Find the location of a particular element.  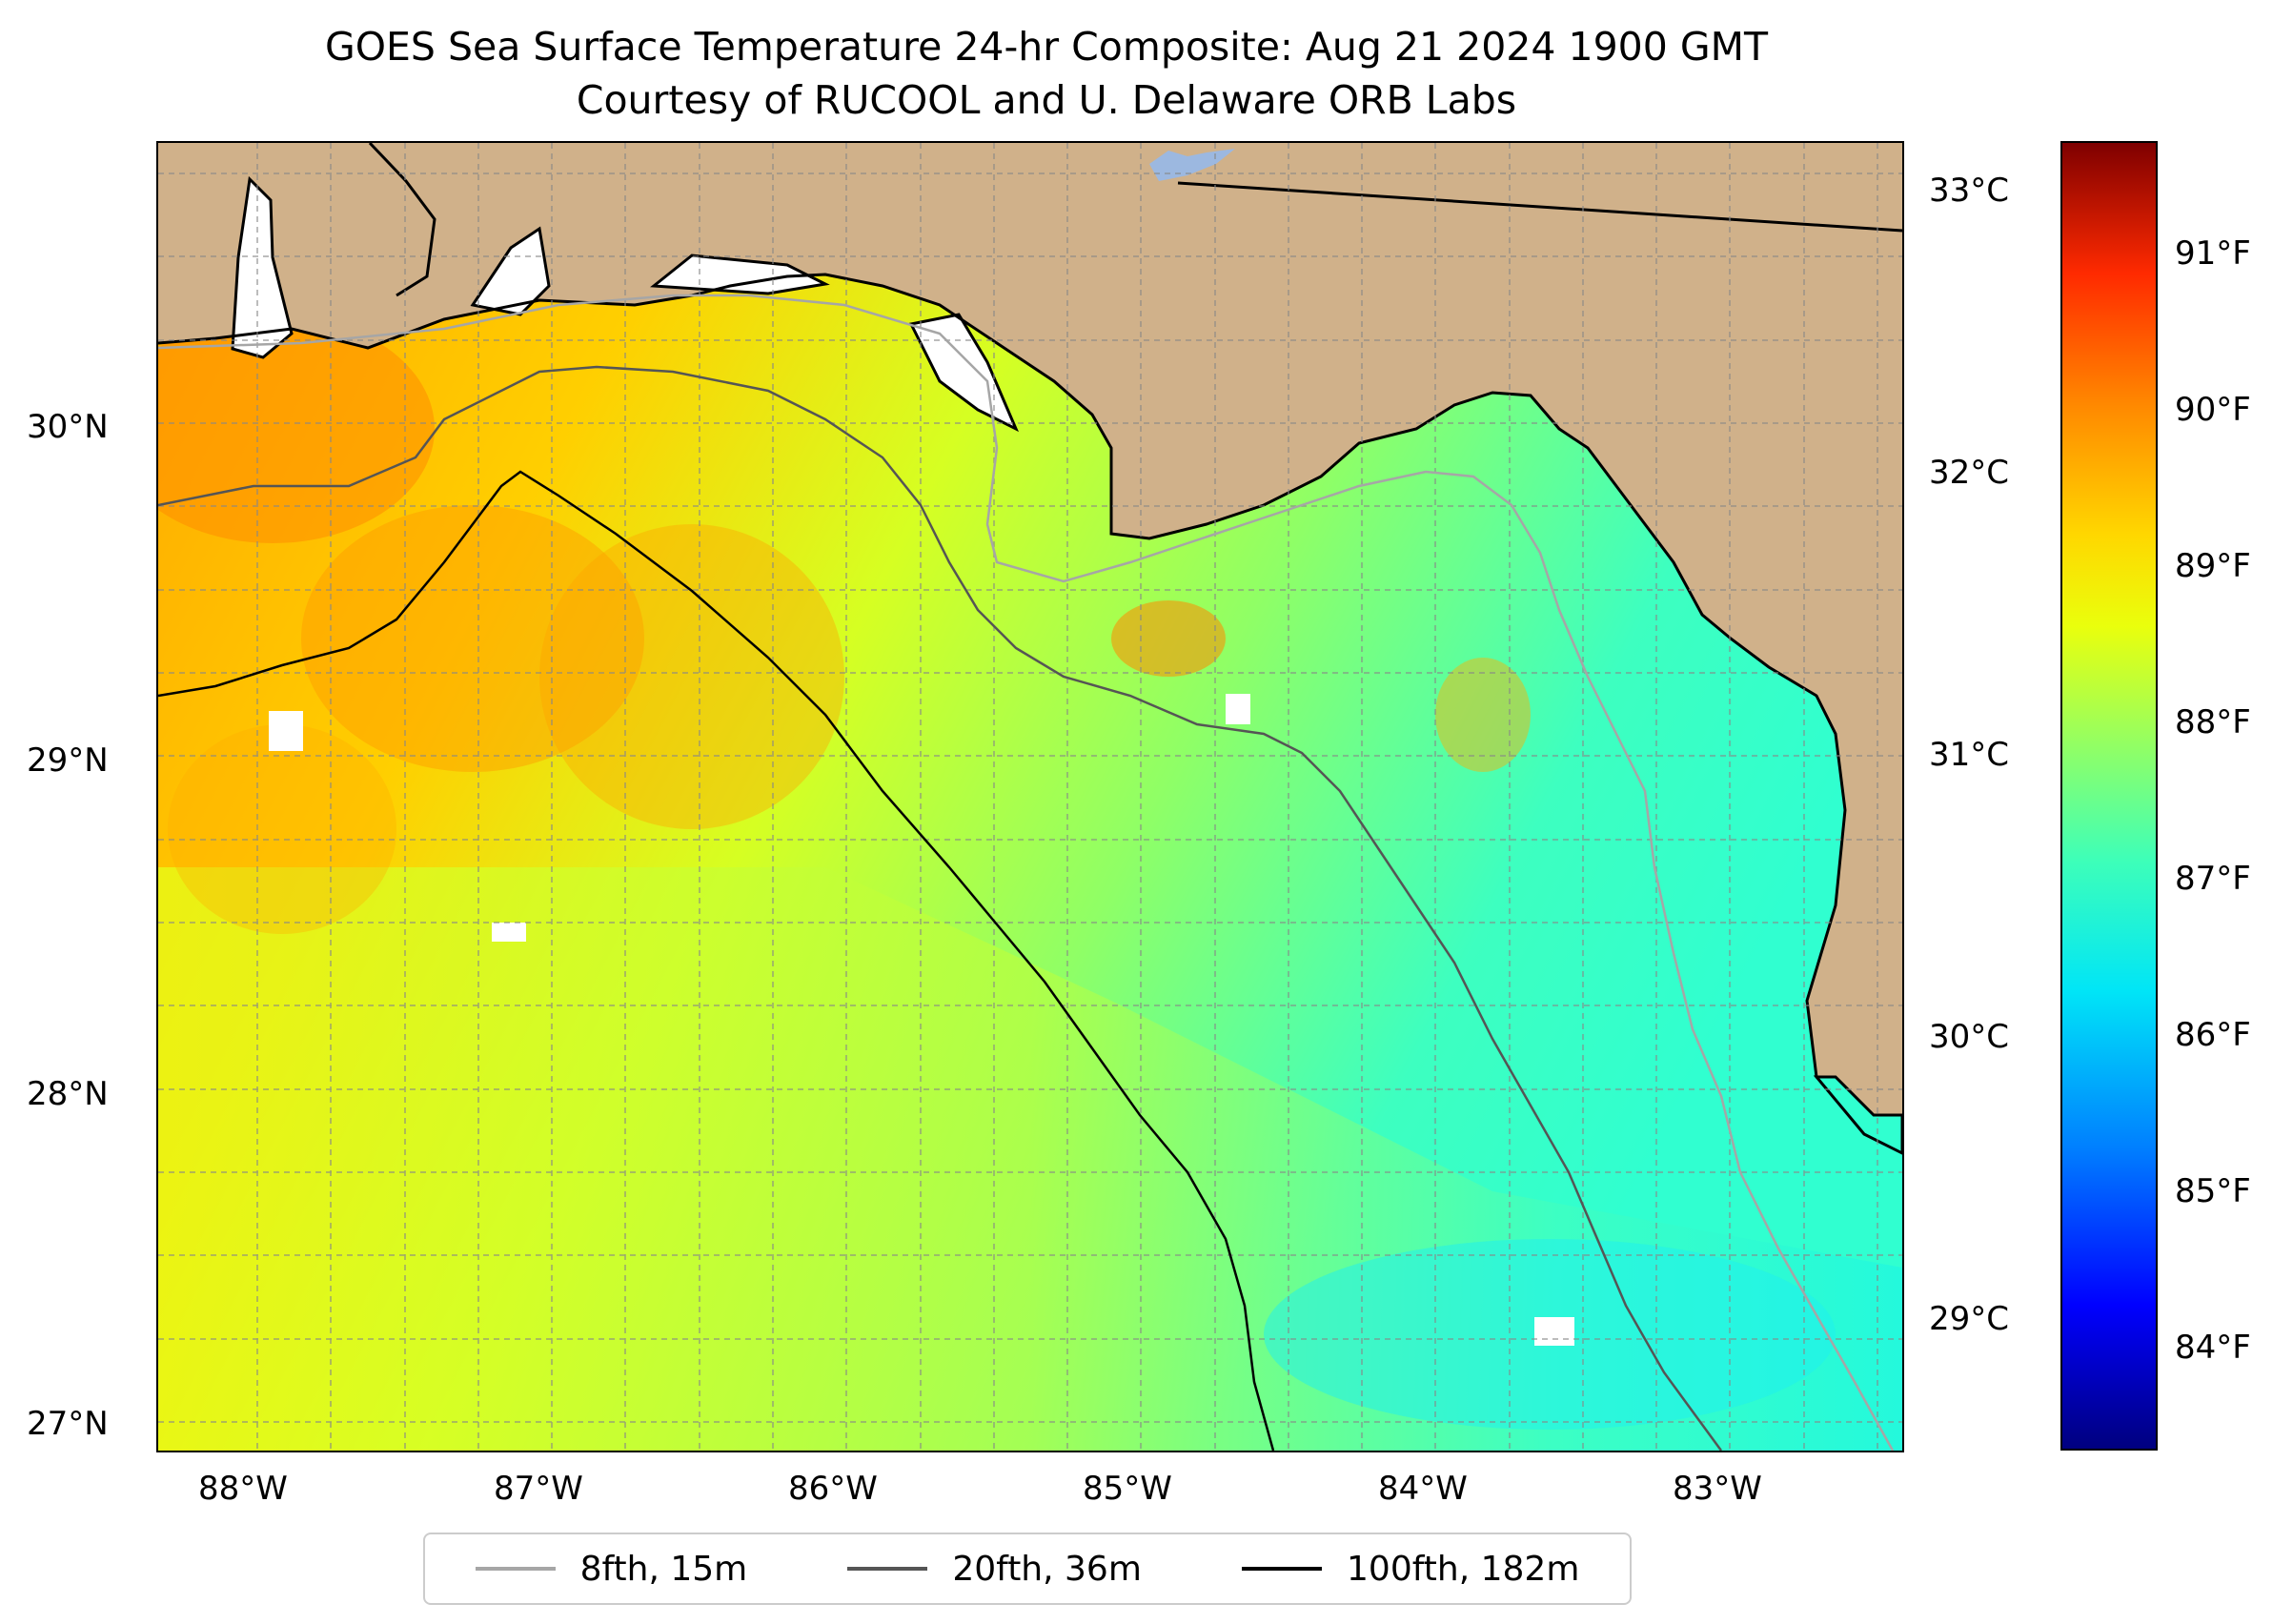

legend-item-20fth: 20fth, 36m is located at coordinates (995, 1569).